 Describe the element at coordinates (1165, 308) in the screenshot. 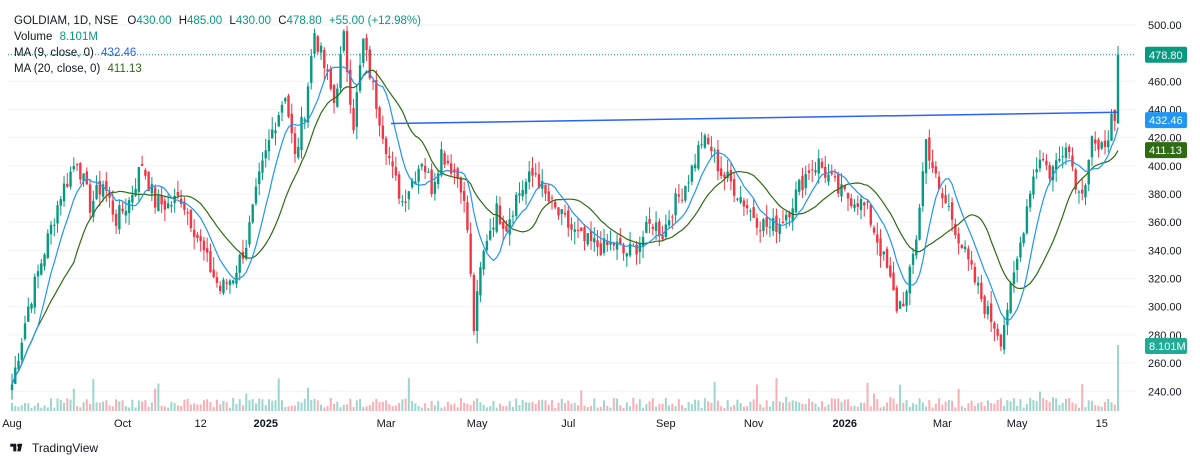

I see `price-tick-label: 300.00` at that location.